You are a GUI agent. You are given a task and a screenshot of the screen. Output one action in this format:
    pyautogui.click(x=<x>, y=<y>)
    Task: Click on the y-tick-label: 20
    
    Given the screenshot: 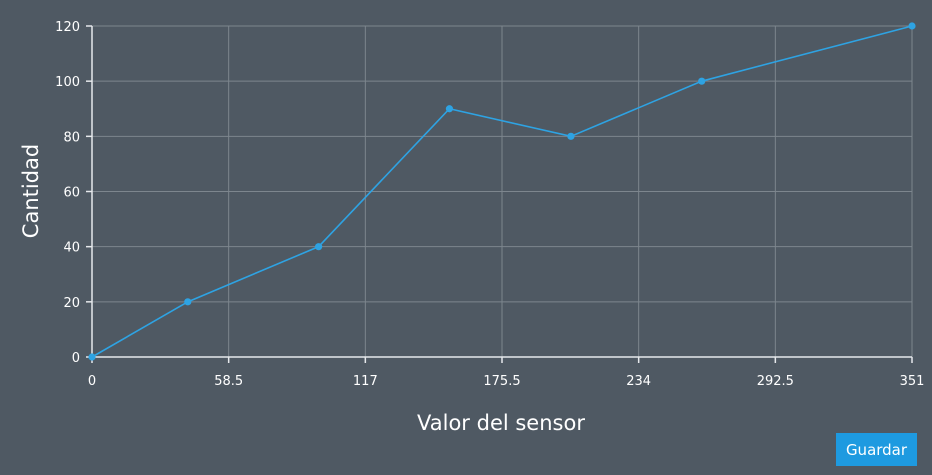 What is the action you would take?
    pyautogui.click(x=71, y=303)
    